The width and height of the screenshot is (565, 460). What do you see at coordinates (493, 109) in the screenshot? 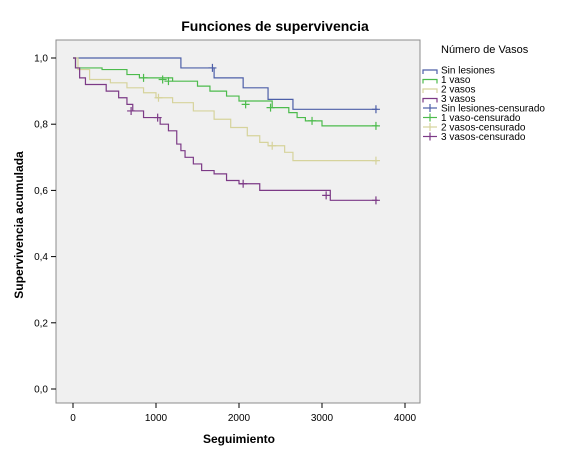
I see `legend-label-censored: Sin lesiones-censurado` at bounding box center [493, 109].